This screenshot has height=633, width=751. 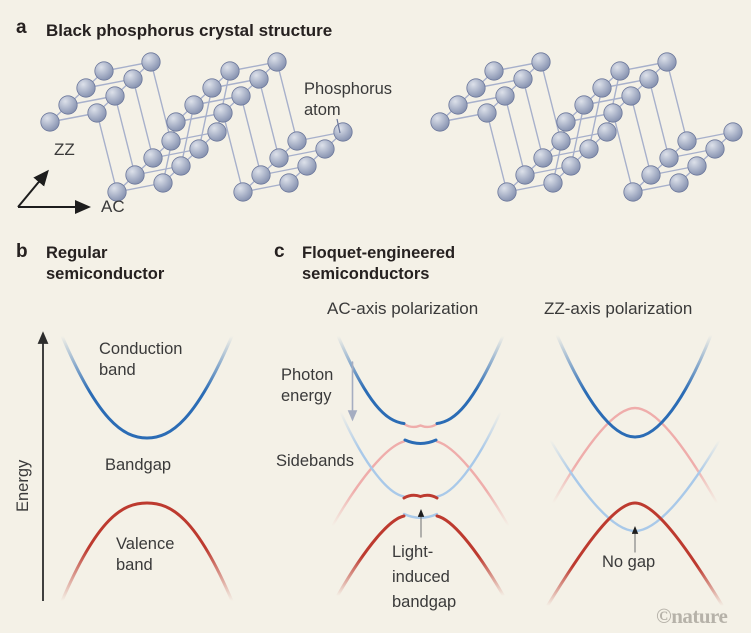 I want to click on zz-polarization-diagram, so click(x=635, y=470).